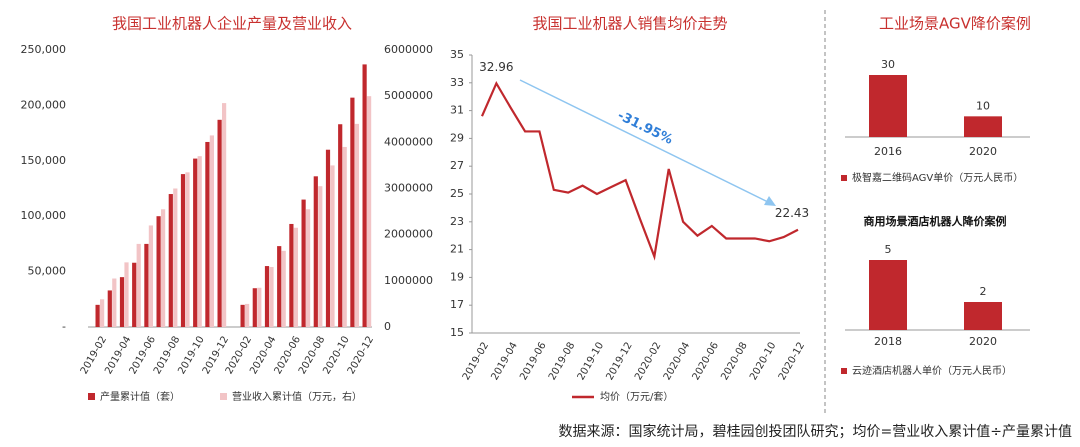  I want to click on x-tick-label: 2018, so click(888, 341).